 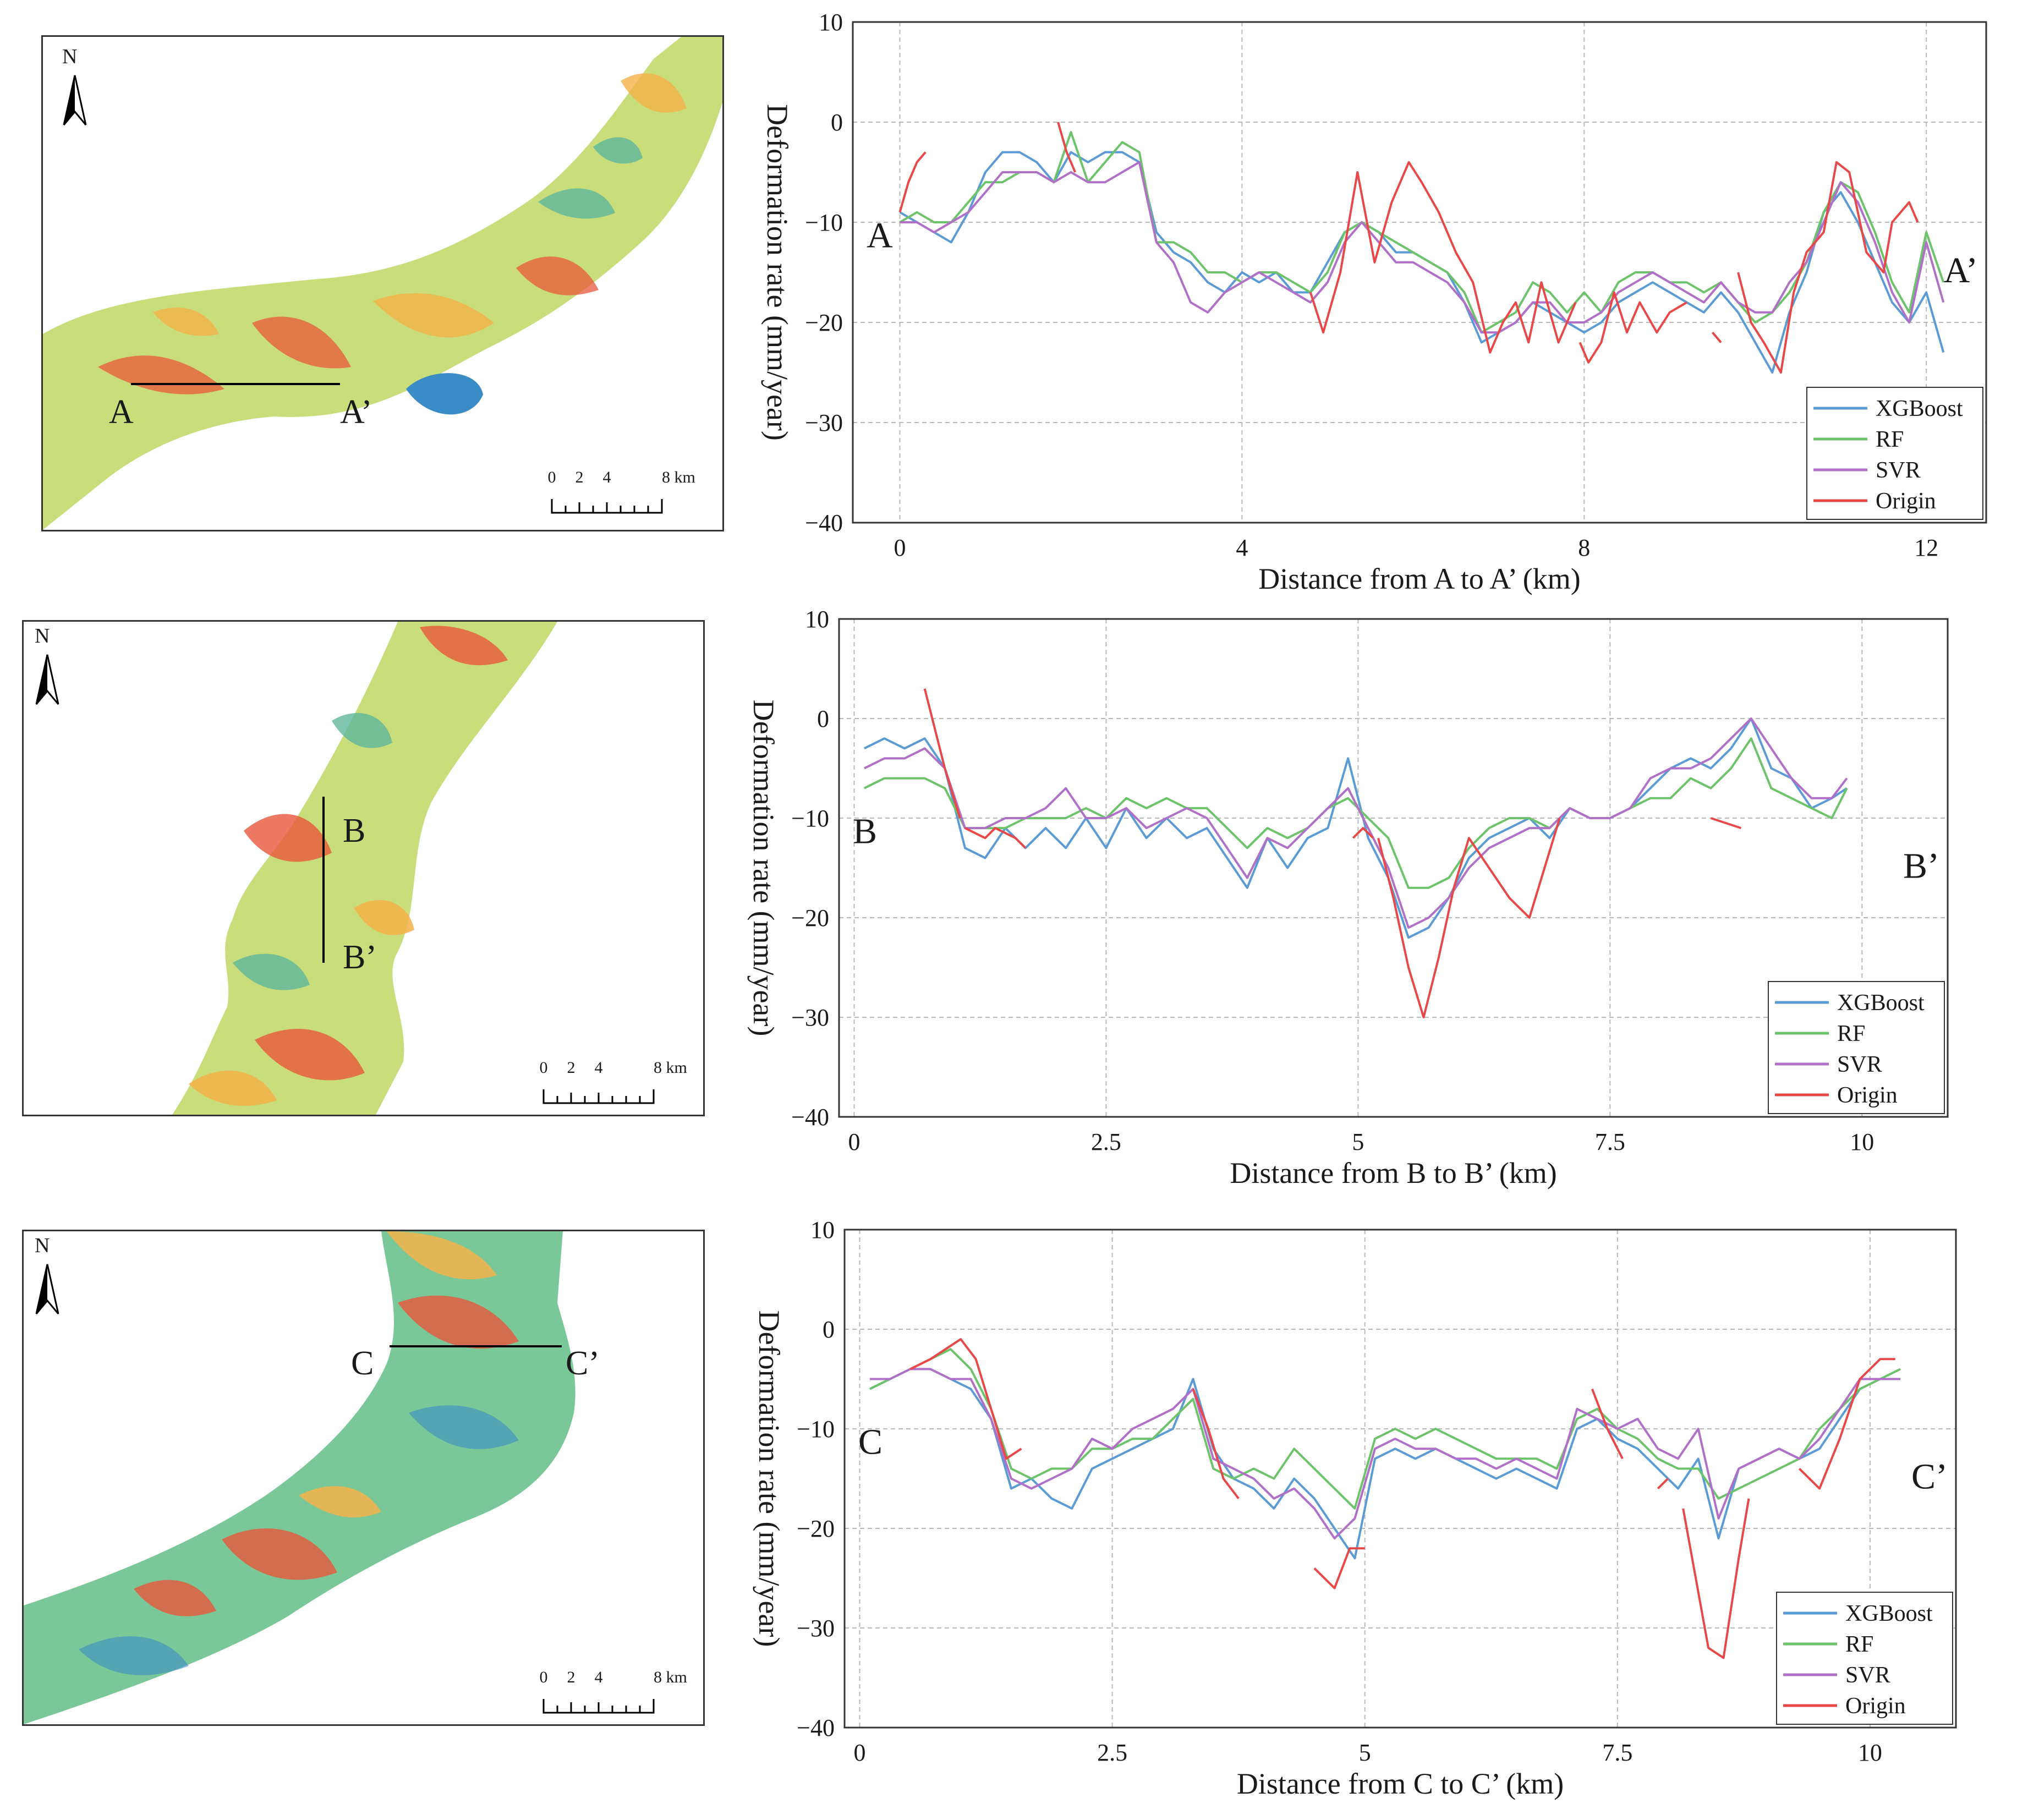 I want to click on x-tick-label: 2.5, so click(x=1106, y=1141).